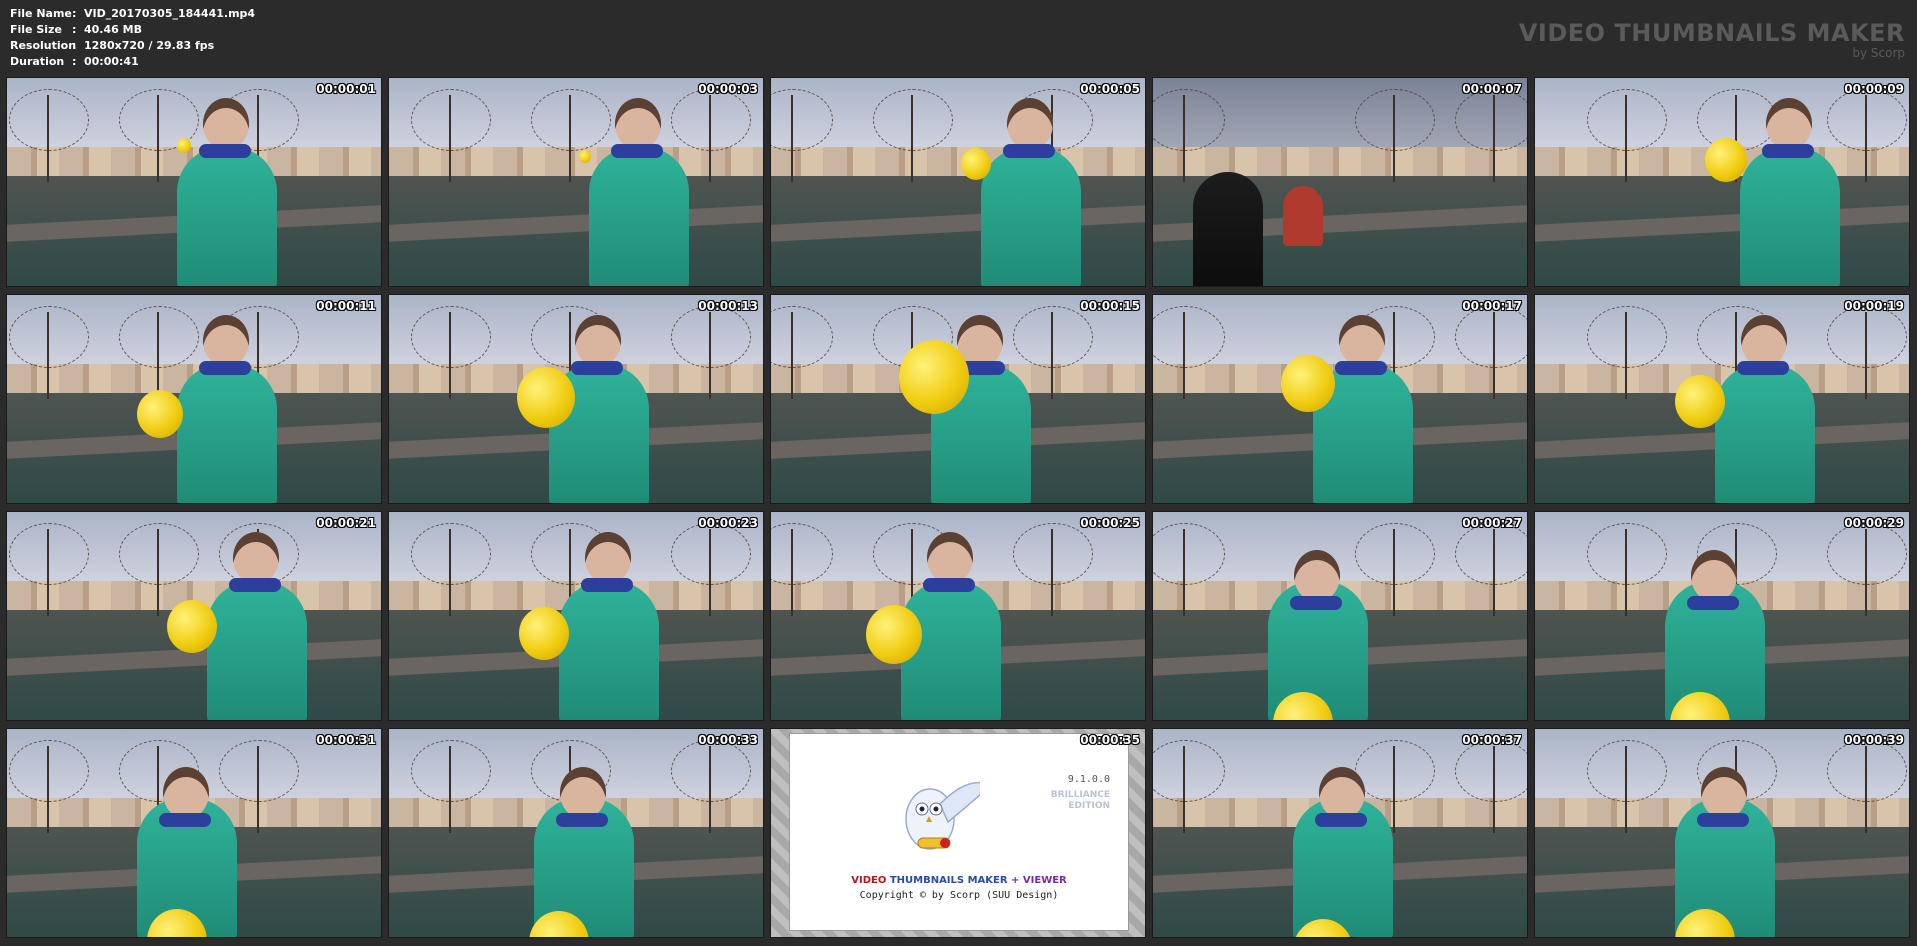 This screenshot has height=946, width=1917. What do you see at coordinates (870, 880) in the screenshot?
I see `splash-title-part: VIDEO` at bounding box center [870, 880].